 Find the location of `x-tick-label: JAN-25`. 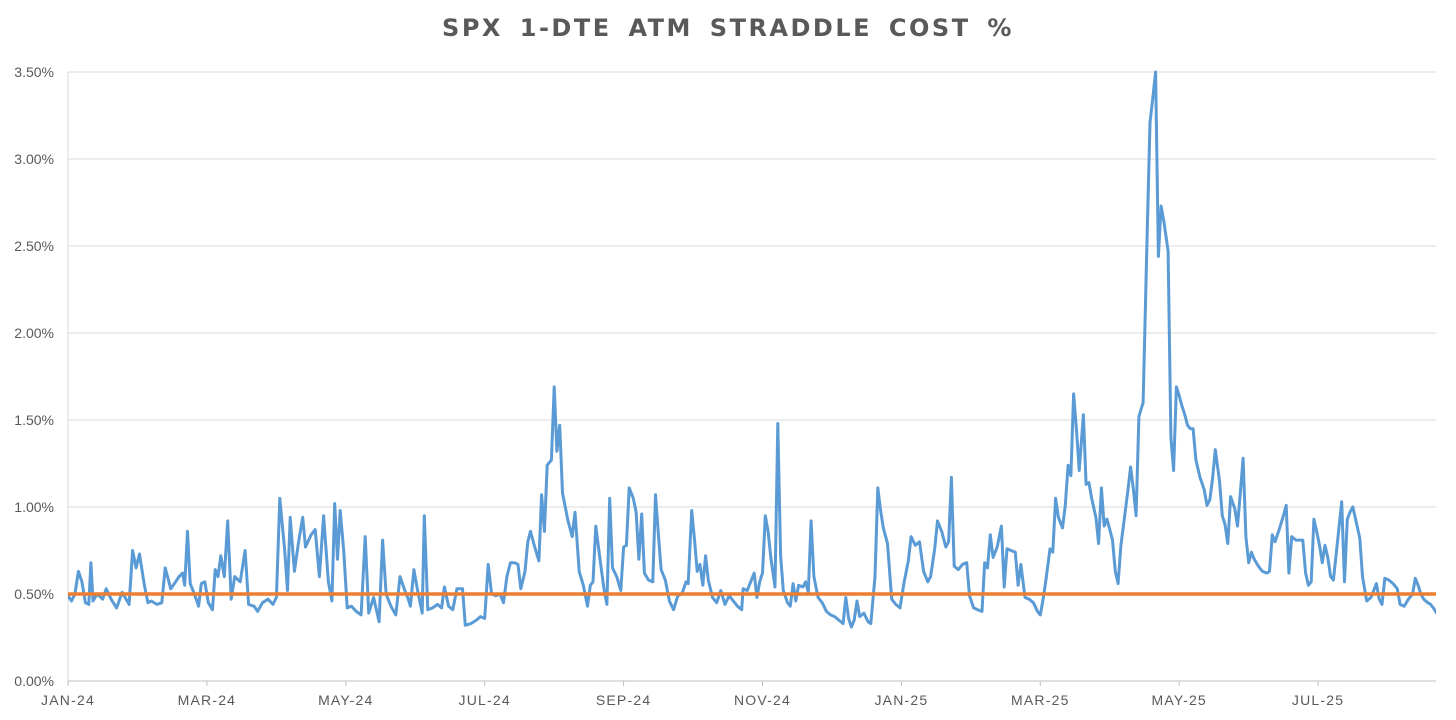

x-tick-label: JAN-25 is located at coordinates (901, 700).